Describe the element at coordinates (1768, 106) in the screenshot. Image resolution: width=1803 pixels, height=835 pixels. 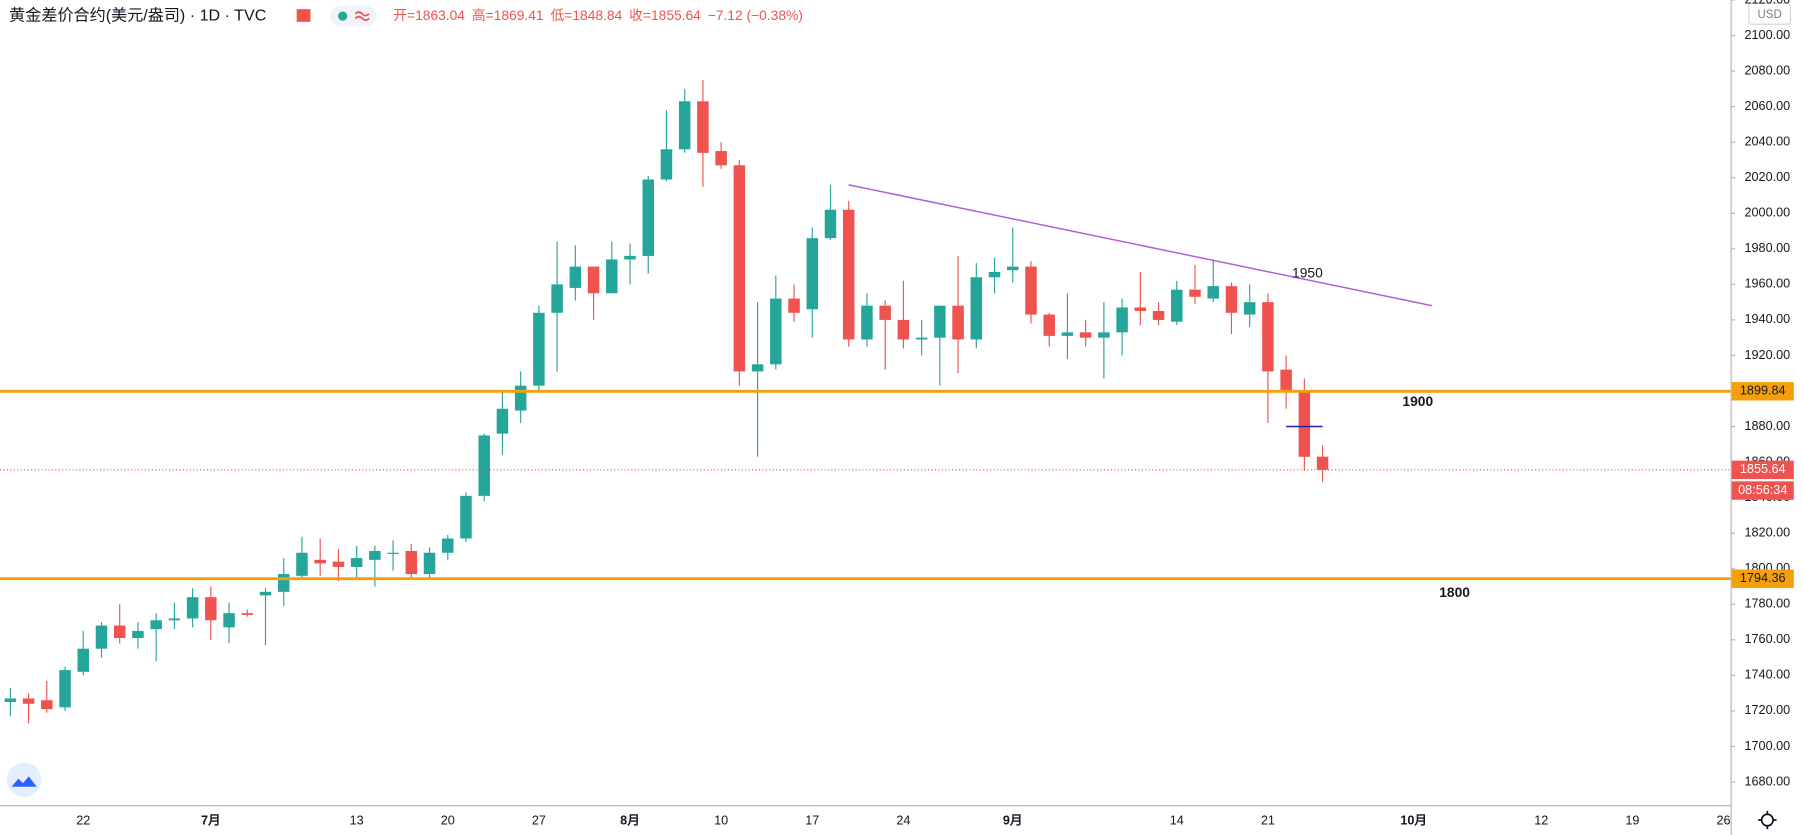
I see `y-tick-label: 2060.00` at that location.